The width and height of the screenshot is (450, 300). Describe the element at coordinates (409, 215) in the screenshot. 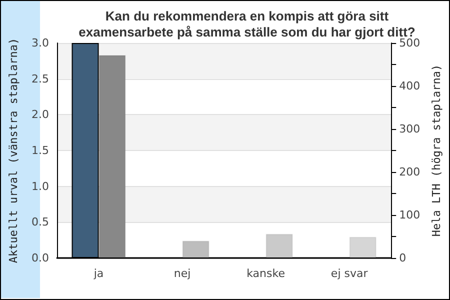

I see `y2-tick-label: 100` at that location.